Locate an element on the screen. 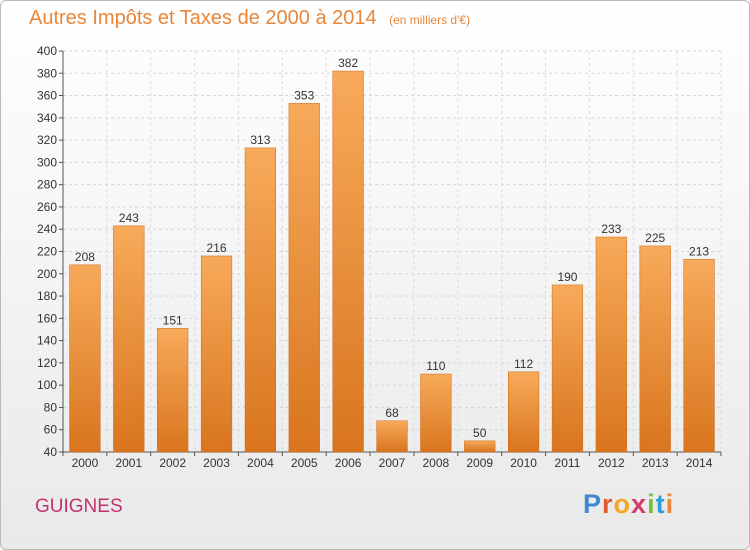  x-tick-label: 2000 is located at coordinates (85, 463).